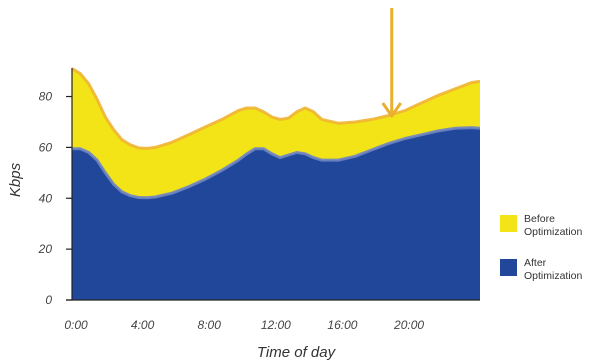  Describe the element at coordinates (391, 63) in the screenshot. I see `annotation-arrow` at that location.